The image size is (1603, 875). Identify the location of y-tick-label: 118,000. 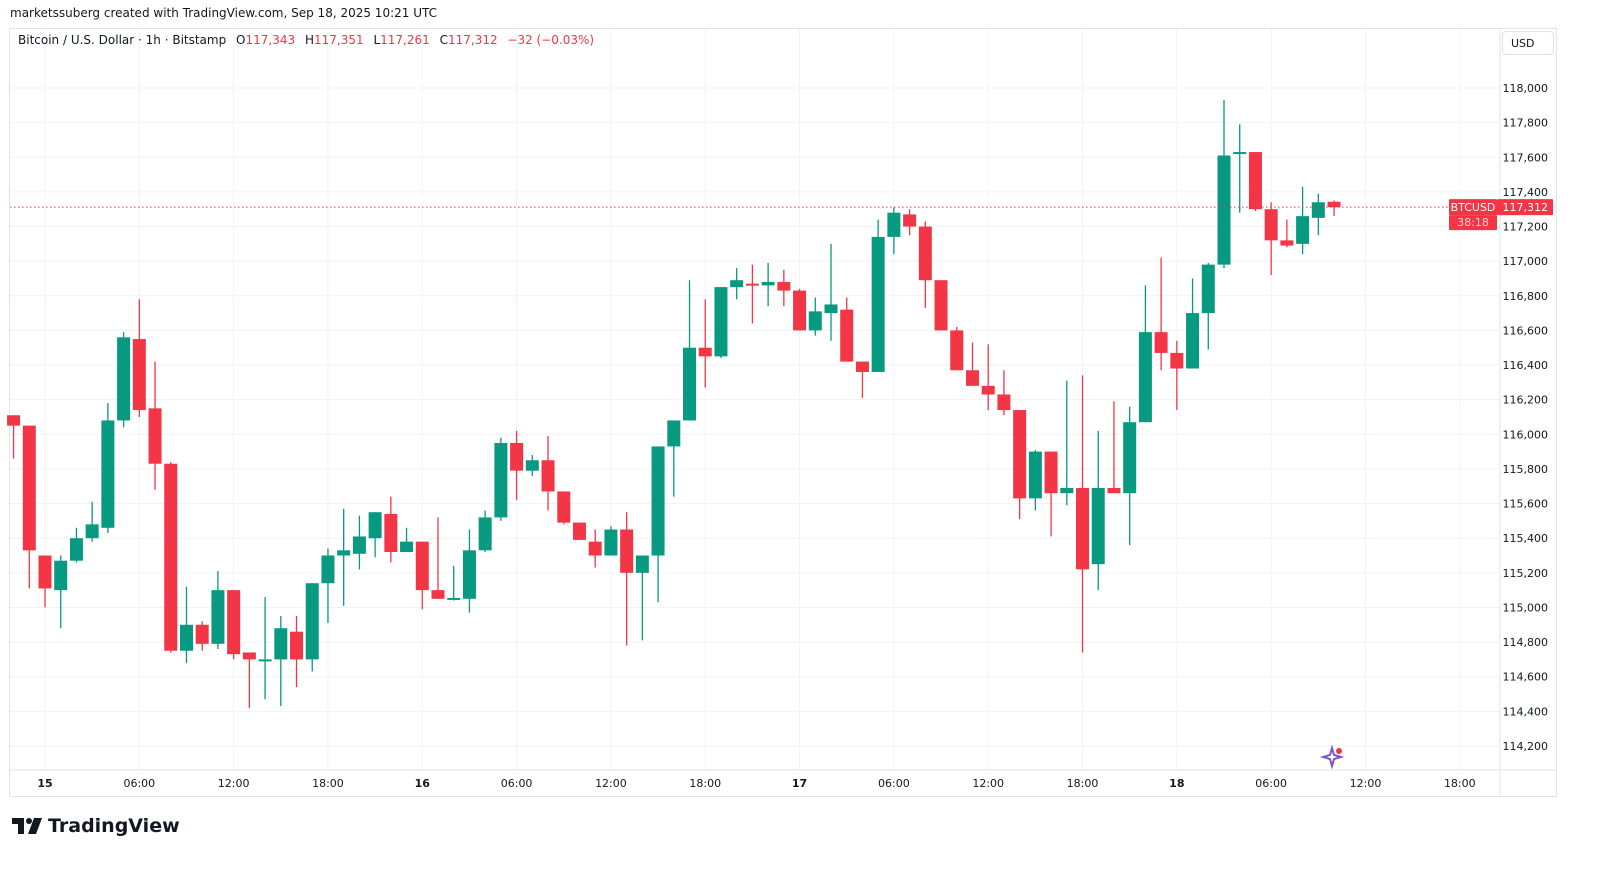
(1526, 88).